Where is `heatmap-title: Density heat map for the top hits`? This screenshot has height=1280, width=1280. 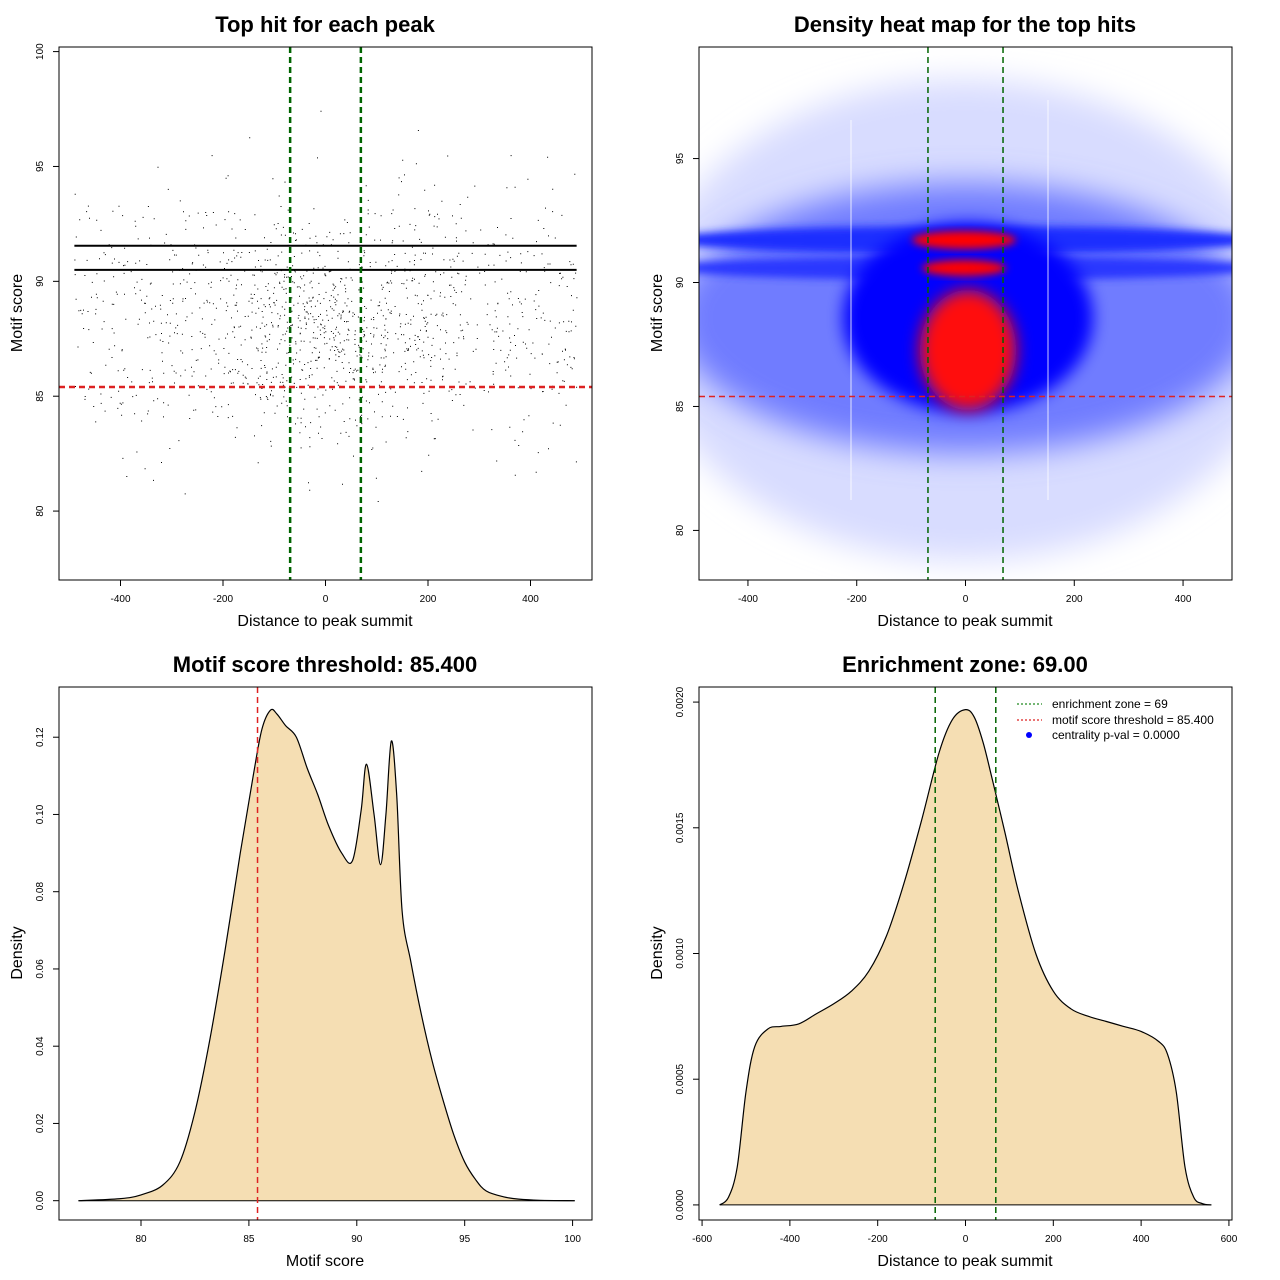 heatmap-title: Density heat map for the top hits is located at coordinates (965, 24).